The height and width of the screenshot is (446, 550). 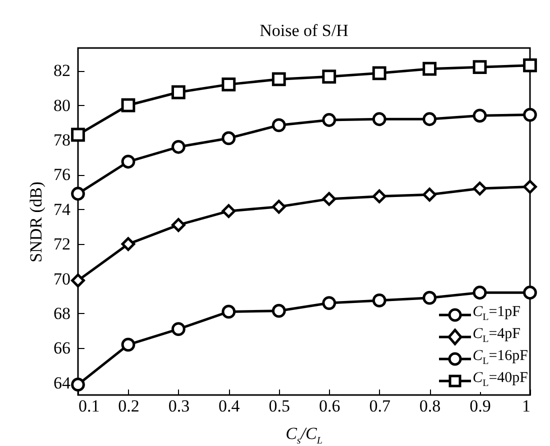 What do you see at coordinates (329, 406) in the screenshot?
I see `x-tick-label: 0.6` at bounding box center [329, 406].